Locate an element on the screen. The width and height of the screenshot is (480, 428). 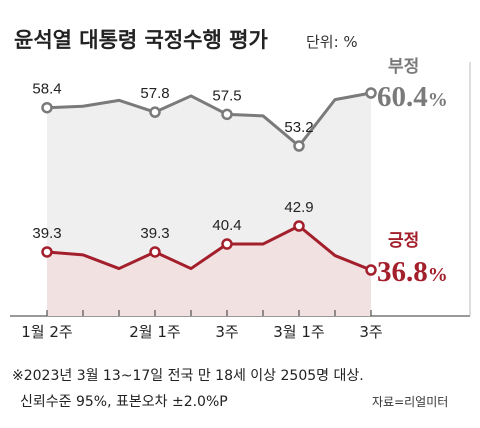
data-label-positive: 40.4 is located at coordinates (226, 225).